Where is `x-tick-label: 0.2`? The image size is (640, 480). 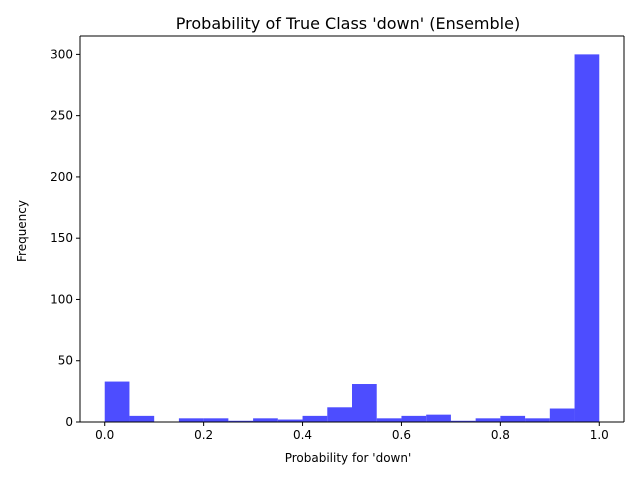 x-tick-label: 0.2 is located at coordinates (203, 435).